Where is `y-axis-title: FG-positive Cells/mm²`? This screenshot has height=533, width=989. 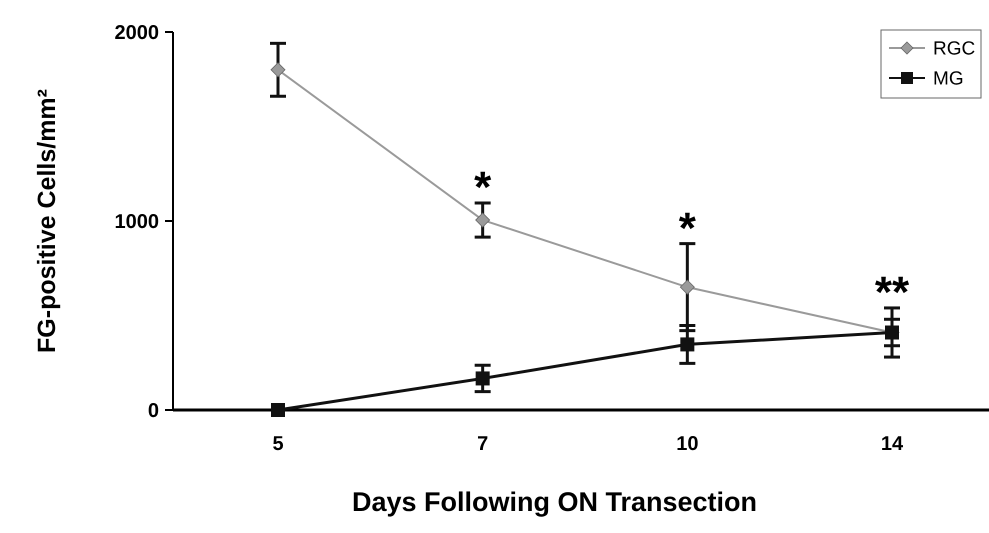 y-axis-title: FG-positive Cells/mm² is located at coordinates (47, 221).